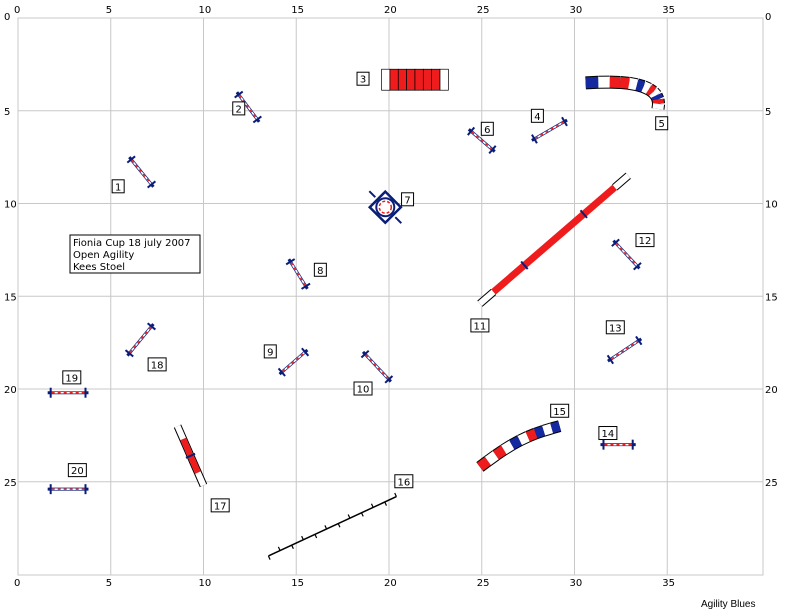 The height and width of the screenshot is (610, 800). What do you see at coordinates (10, 205) in the screenshot?
I see `y-tick-label-left: 10` at bounding box center [10, 205].